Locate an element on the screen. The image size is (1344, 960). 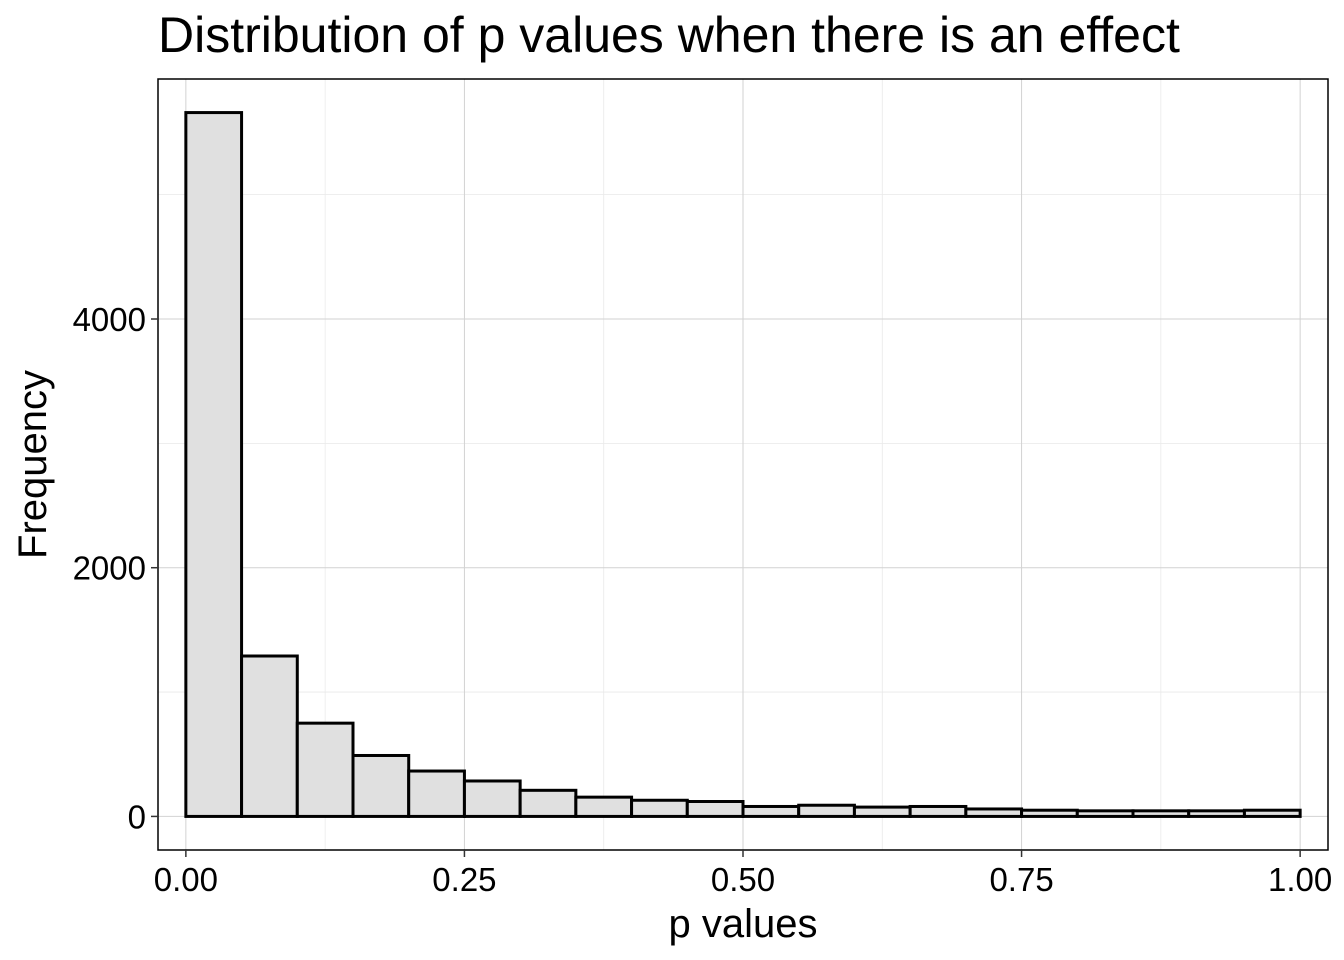
y-axis-label: Frequency is located at coordinates (33, 464).